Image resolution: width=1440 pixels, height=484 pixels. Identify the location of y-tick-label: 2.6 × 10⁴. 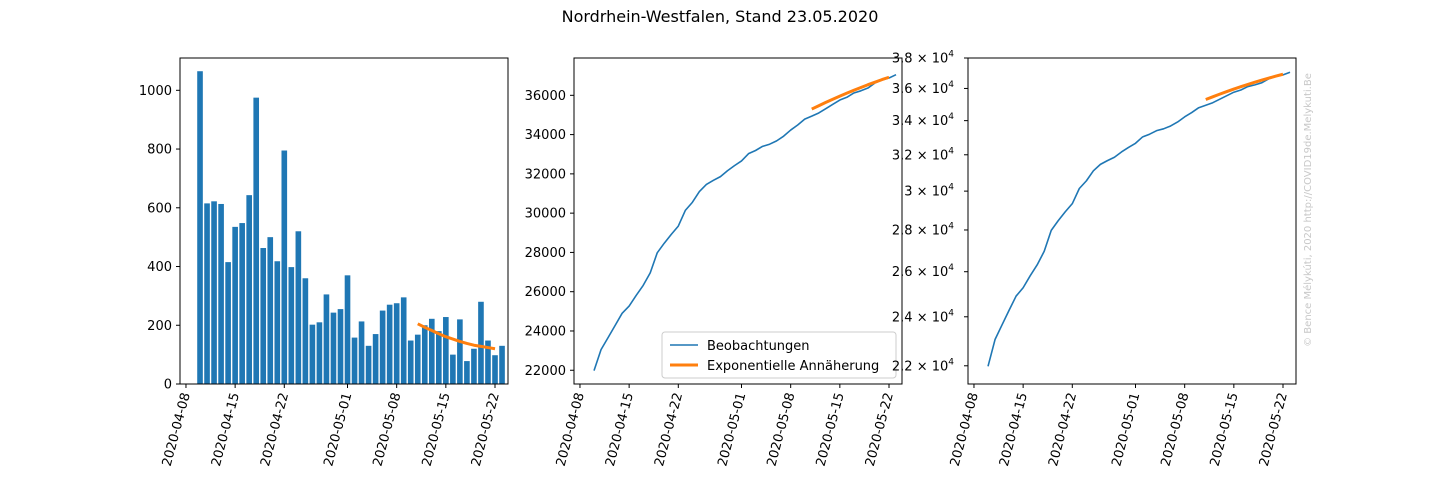
(923, 271).